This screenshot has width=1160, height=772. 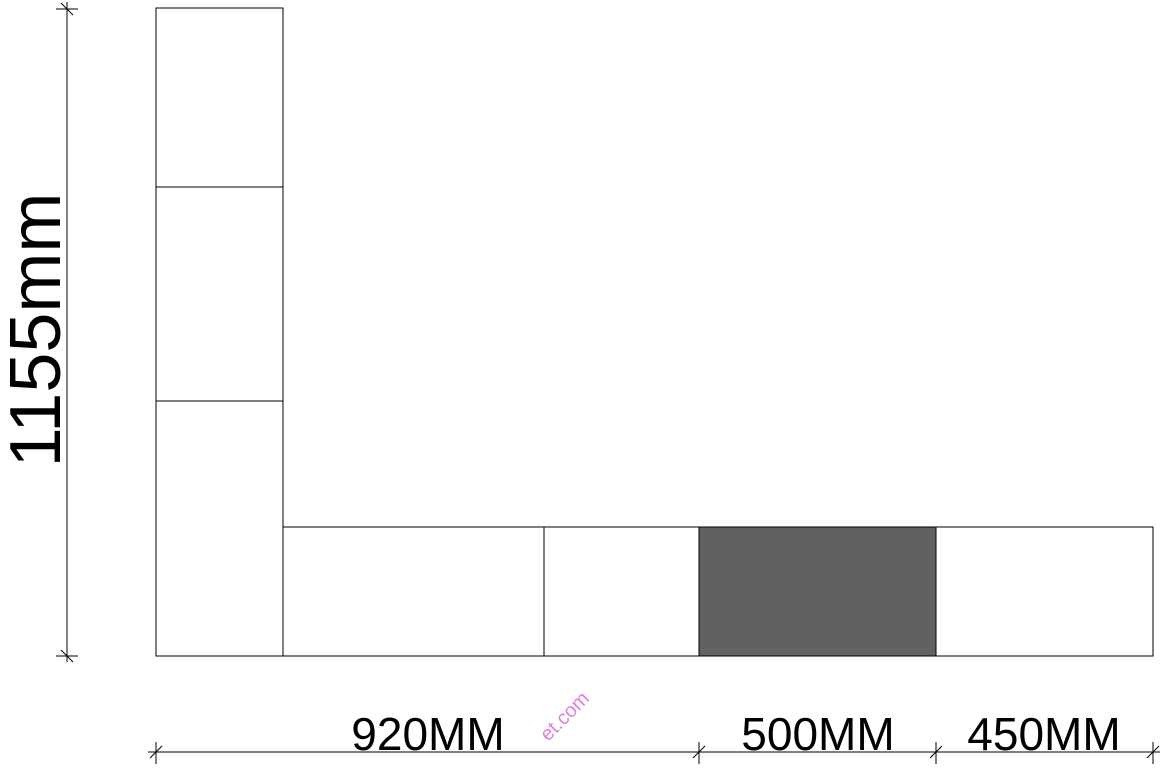 I want to click on tall-cabinet-middle, so click(x=219, y=294).